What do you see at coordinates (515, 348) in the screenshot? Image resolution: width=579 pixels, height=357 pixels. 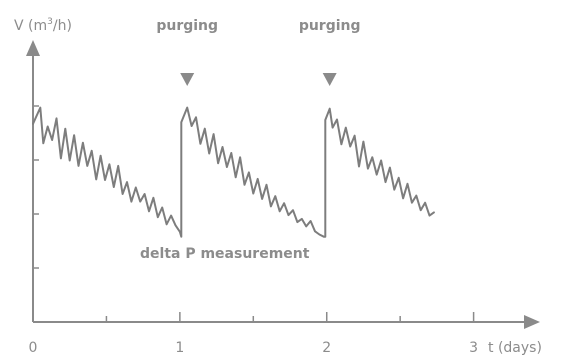 I see `x-axis-label: t (days)` at bounding box center [515, 348].